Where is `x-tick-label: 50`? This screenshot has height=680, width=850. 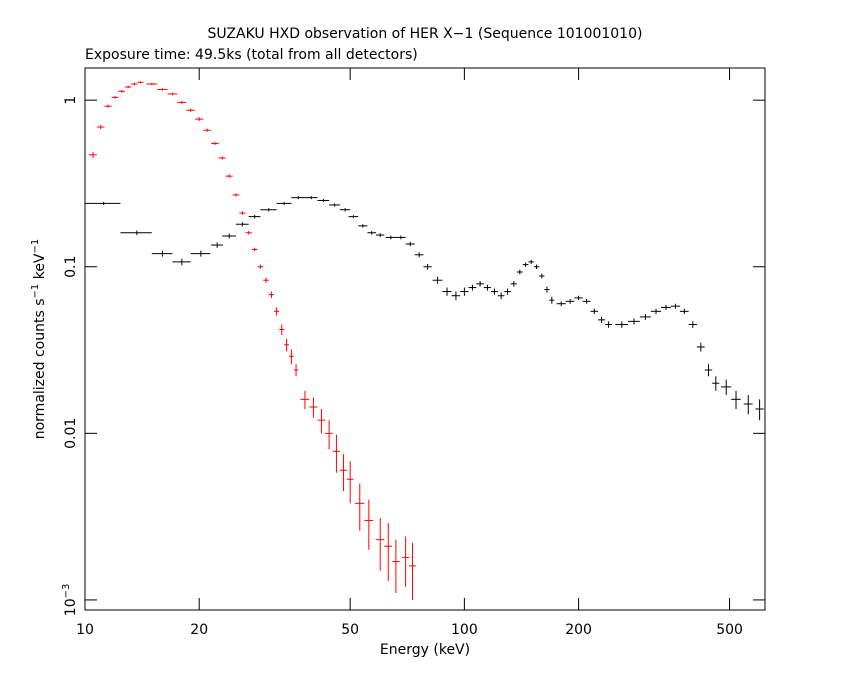 x-tick-label: 50 is located at coordinates (350, 630).